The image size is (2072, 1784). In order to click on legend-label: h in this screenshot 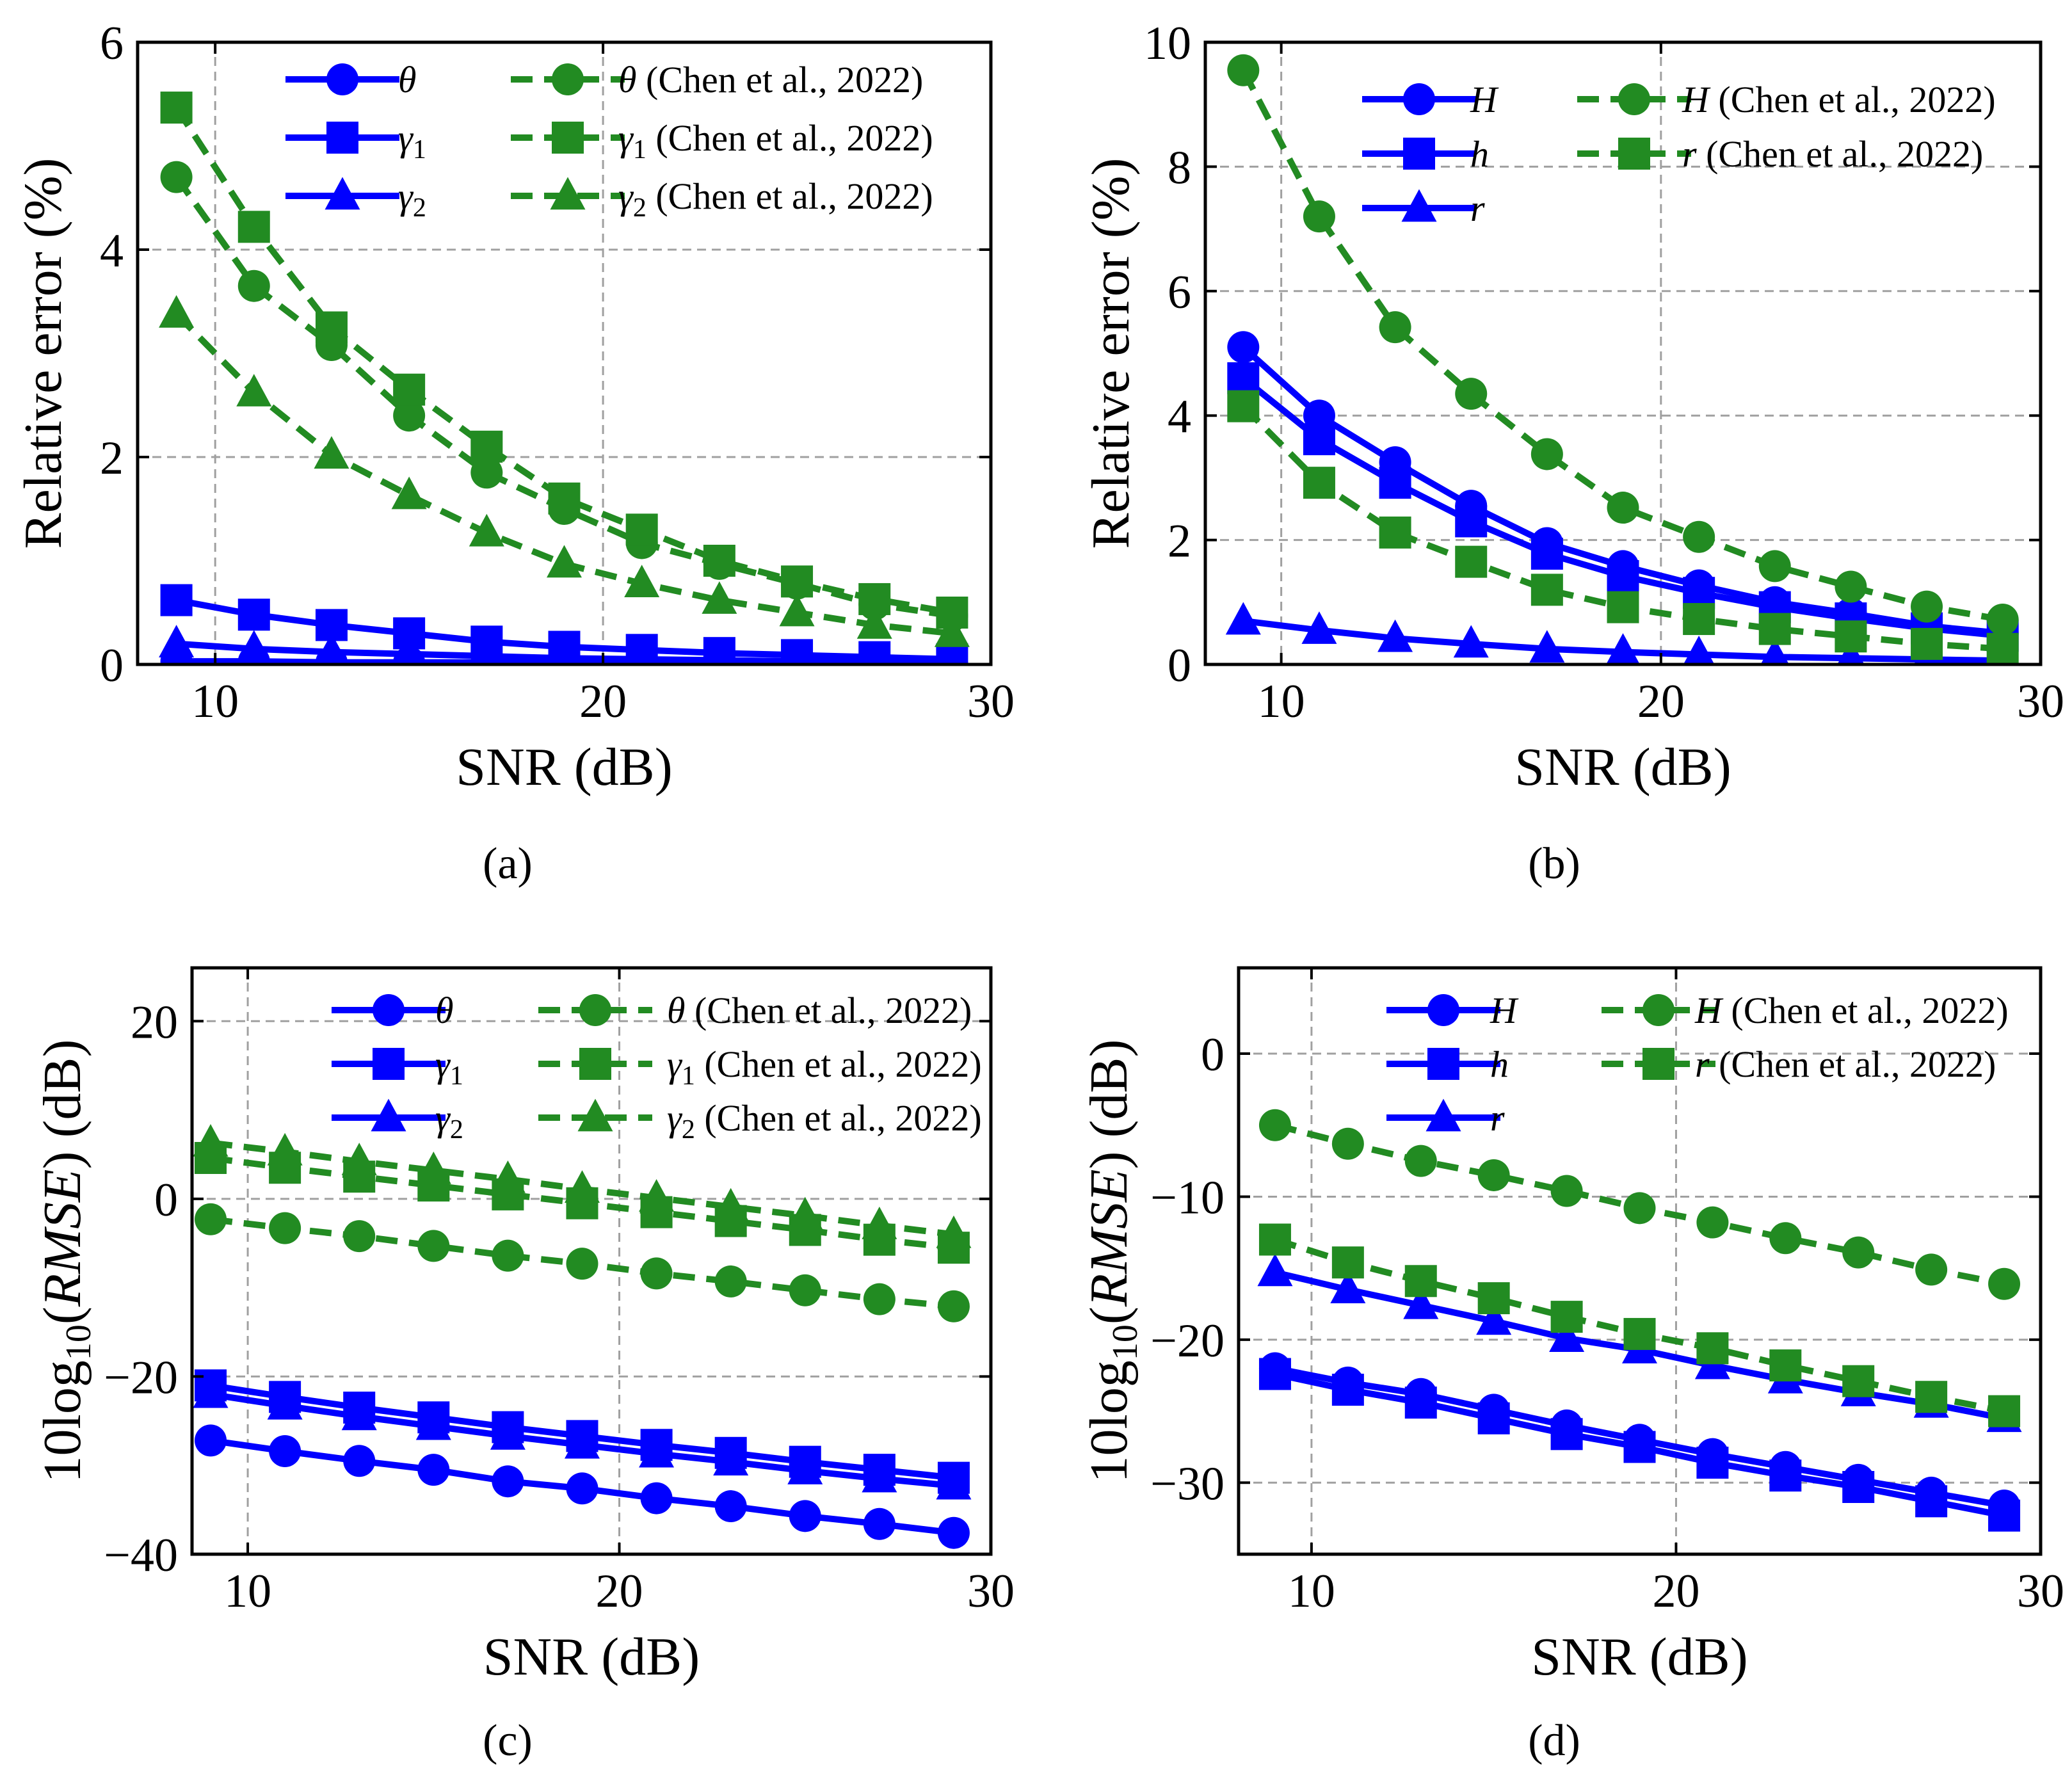, I will do `click(1479, 154)`.